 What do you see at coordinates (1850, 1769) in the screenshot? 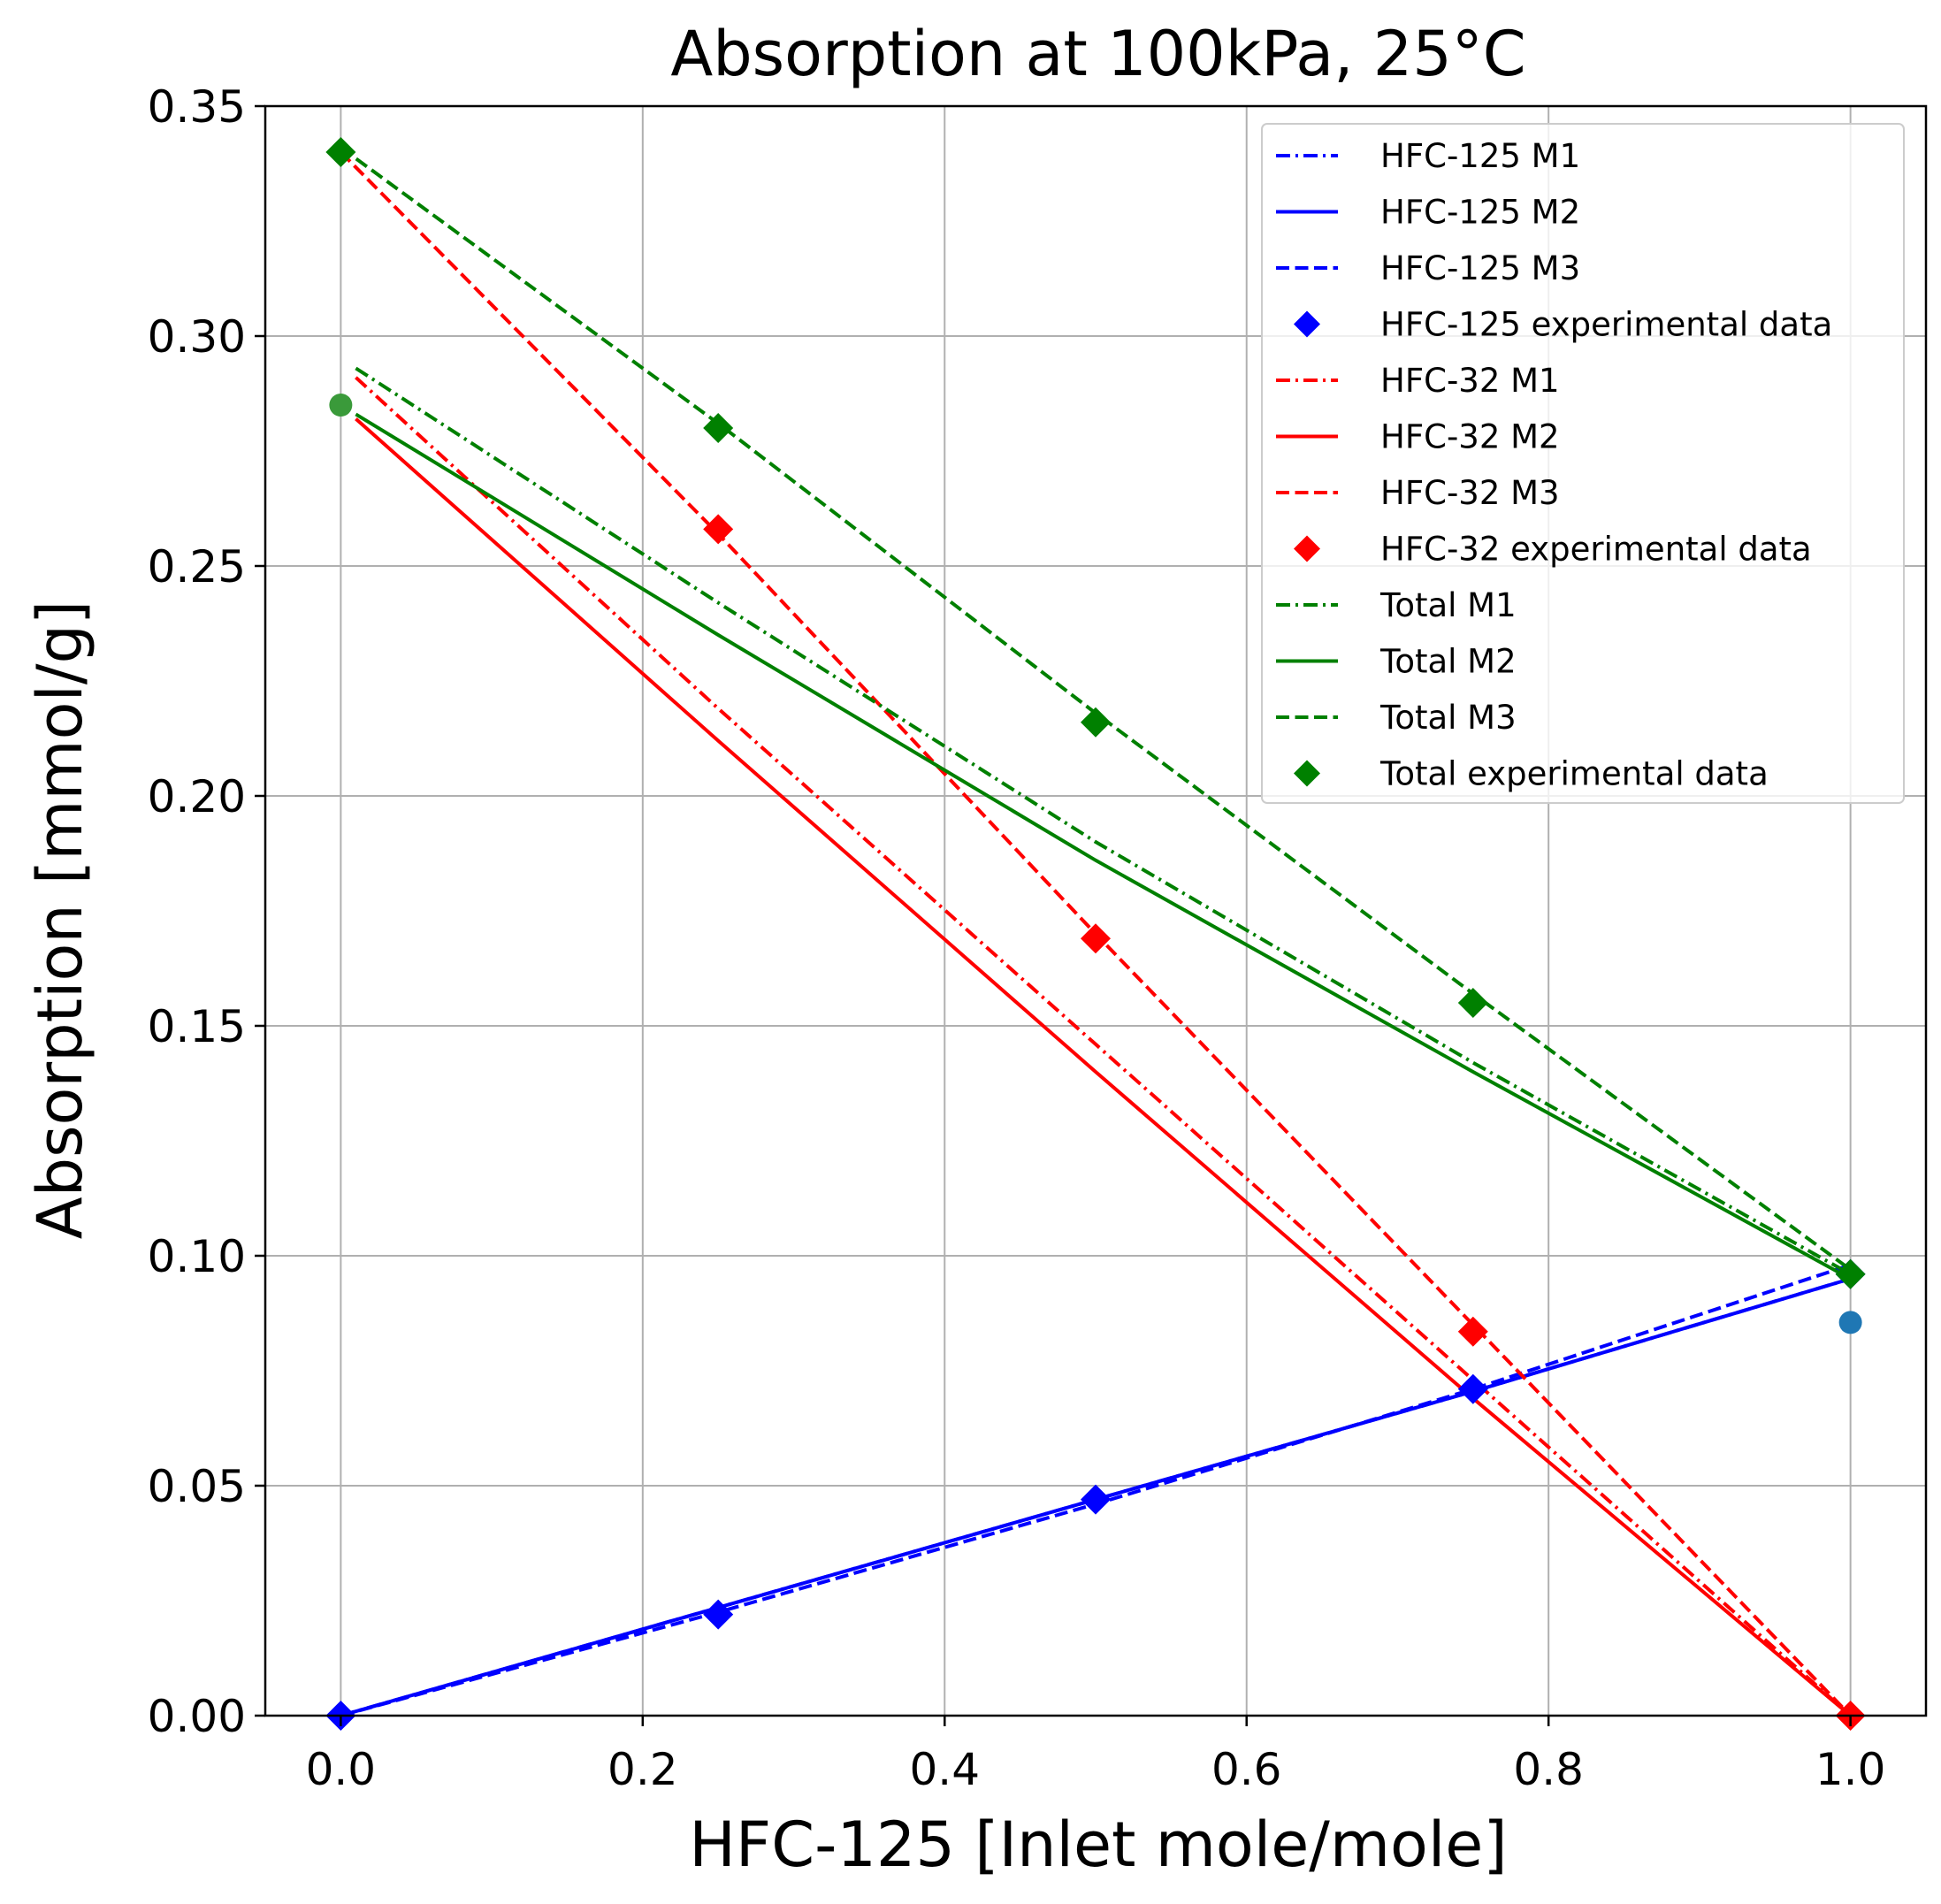
I see `x-tick-label: 1.0` at bounding box center [1850, 1769].